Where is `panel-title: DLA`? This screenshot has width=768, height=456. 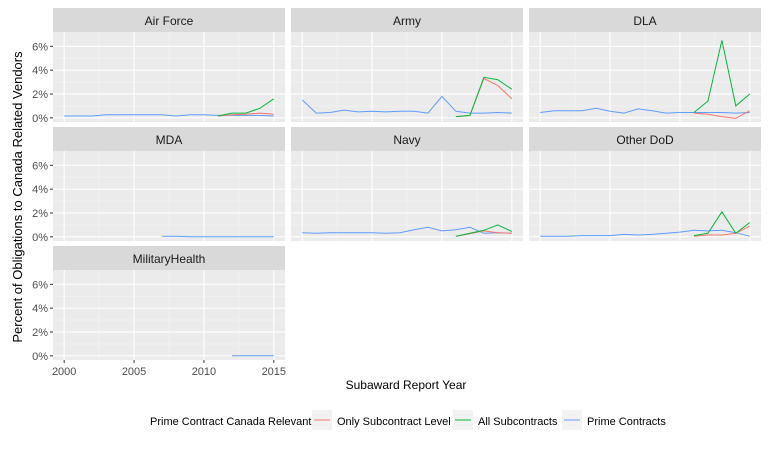 panel-title: DLA is located at coordinates (644, 21).